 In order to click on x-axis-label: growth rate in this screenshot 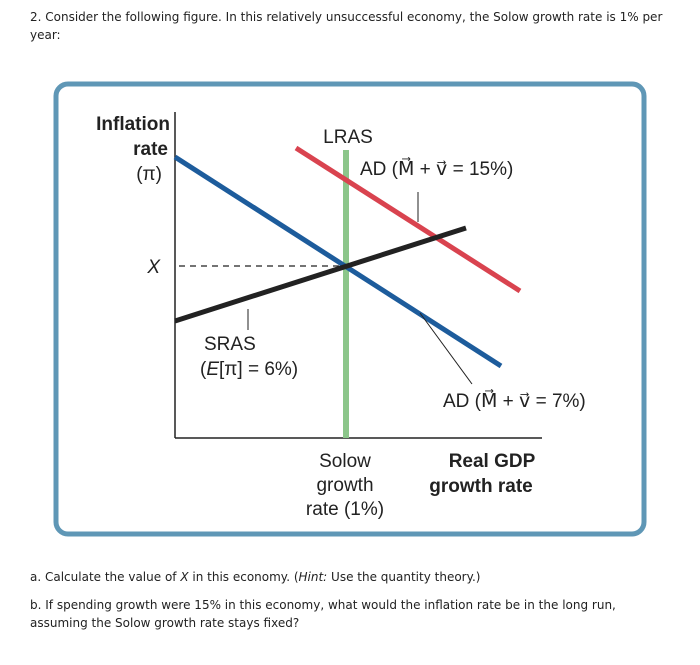, I will do `click(480, 486)`.